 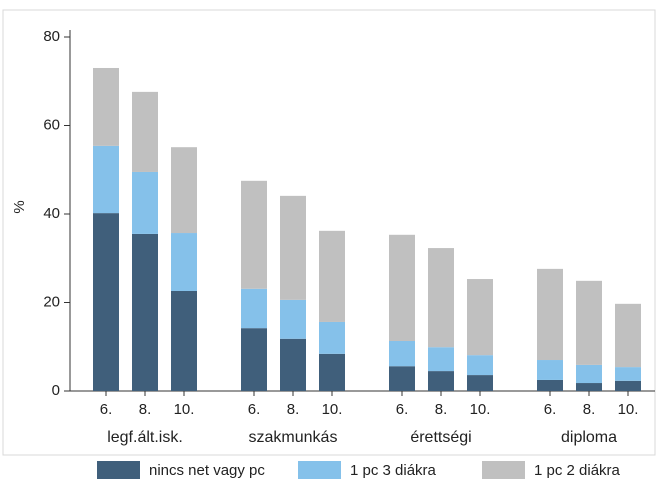 I want to click on y-tick-label: 0, so click(x=56, y=390).